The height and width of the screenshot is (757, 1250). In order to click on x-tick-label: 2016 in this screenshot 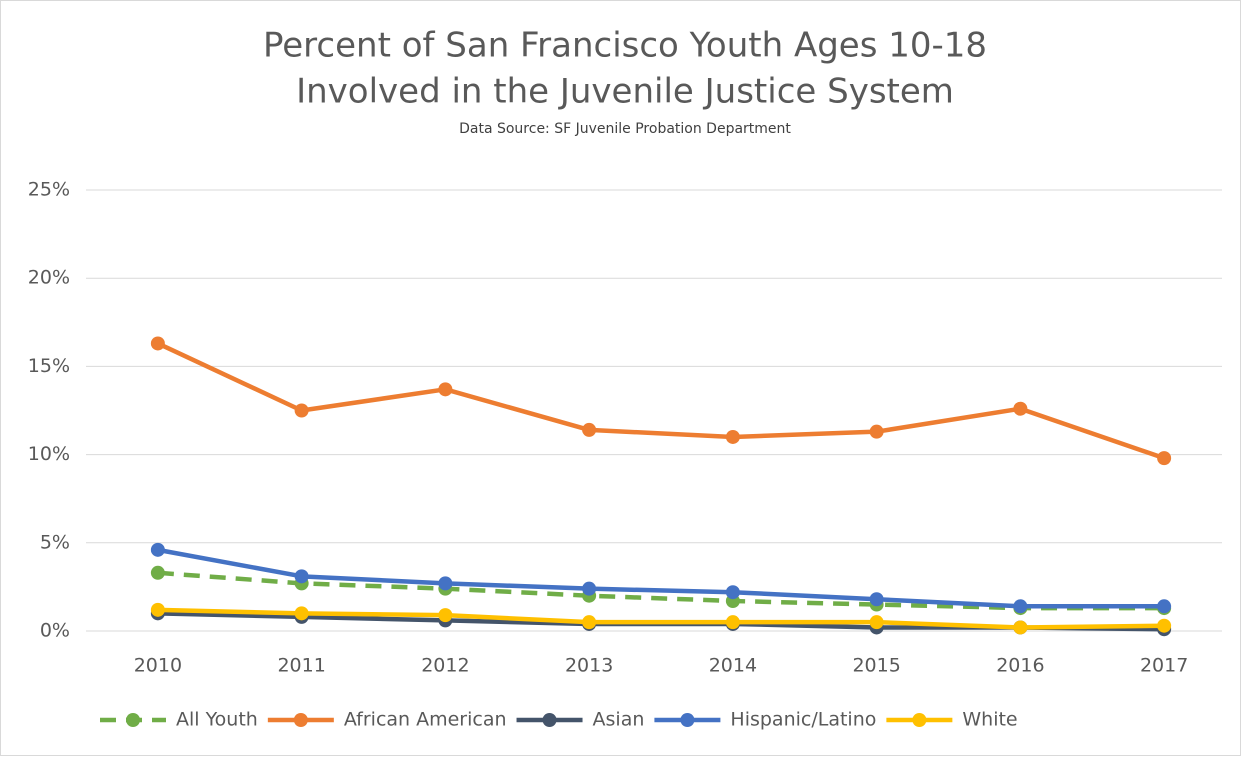, I will do `click(1020, 666)`.